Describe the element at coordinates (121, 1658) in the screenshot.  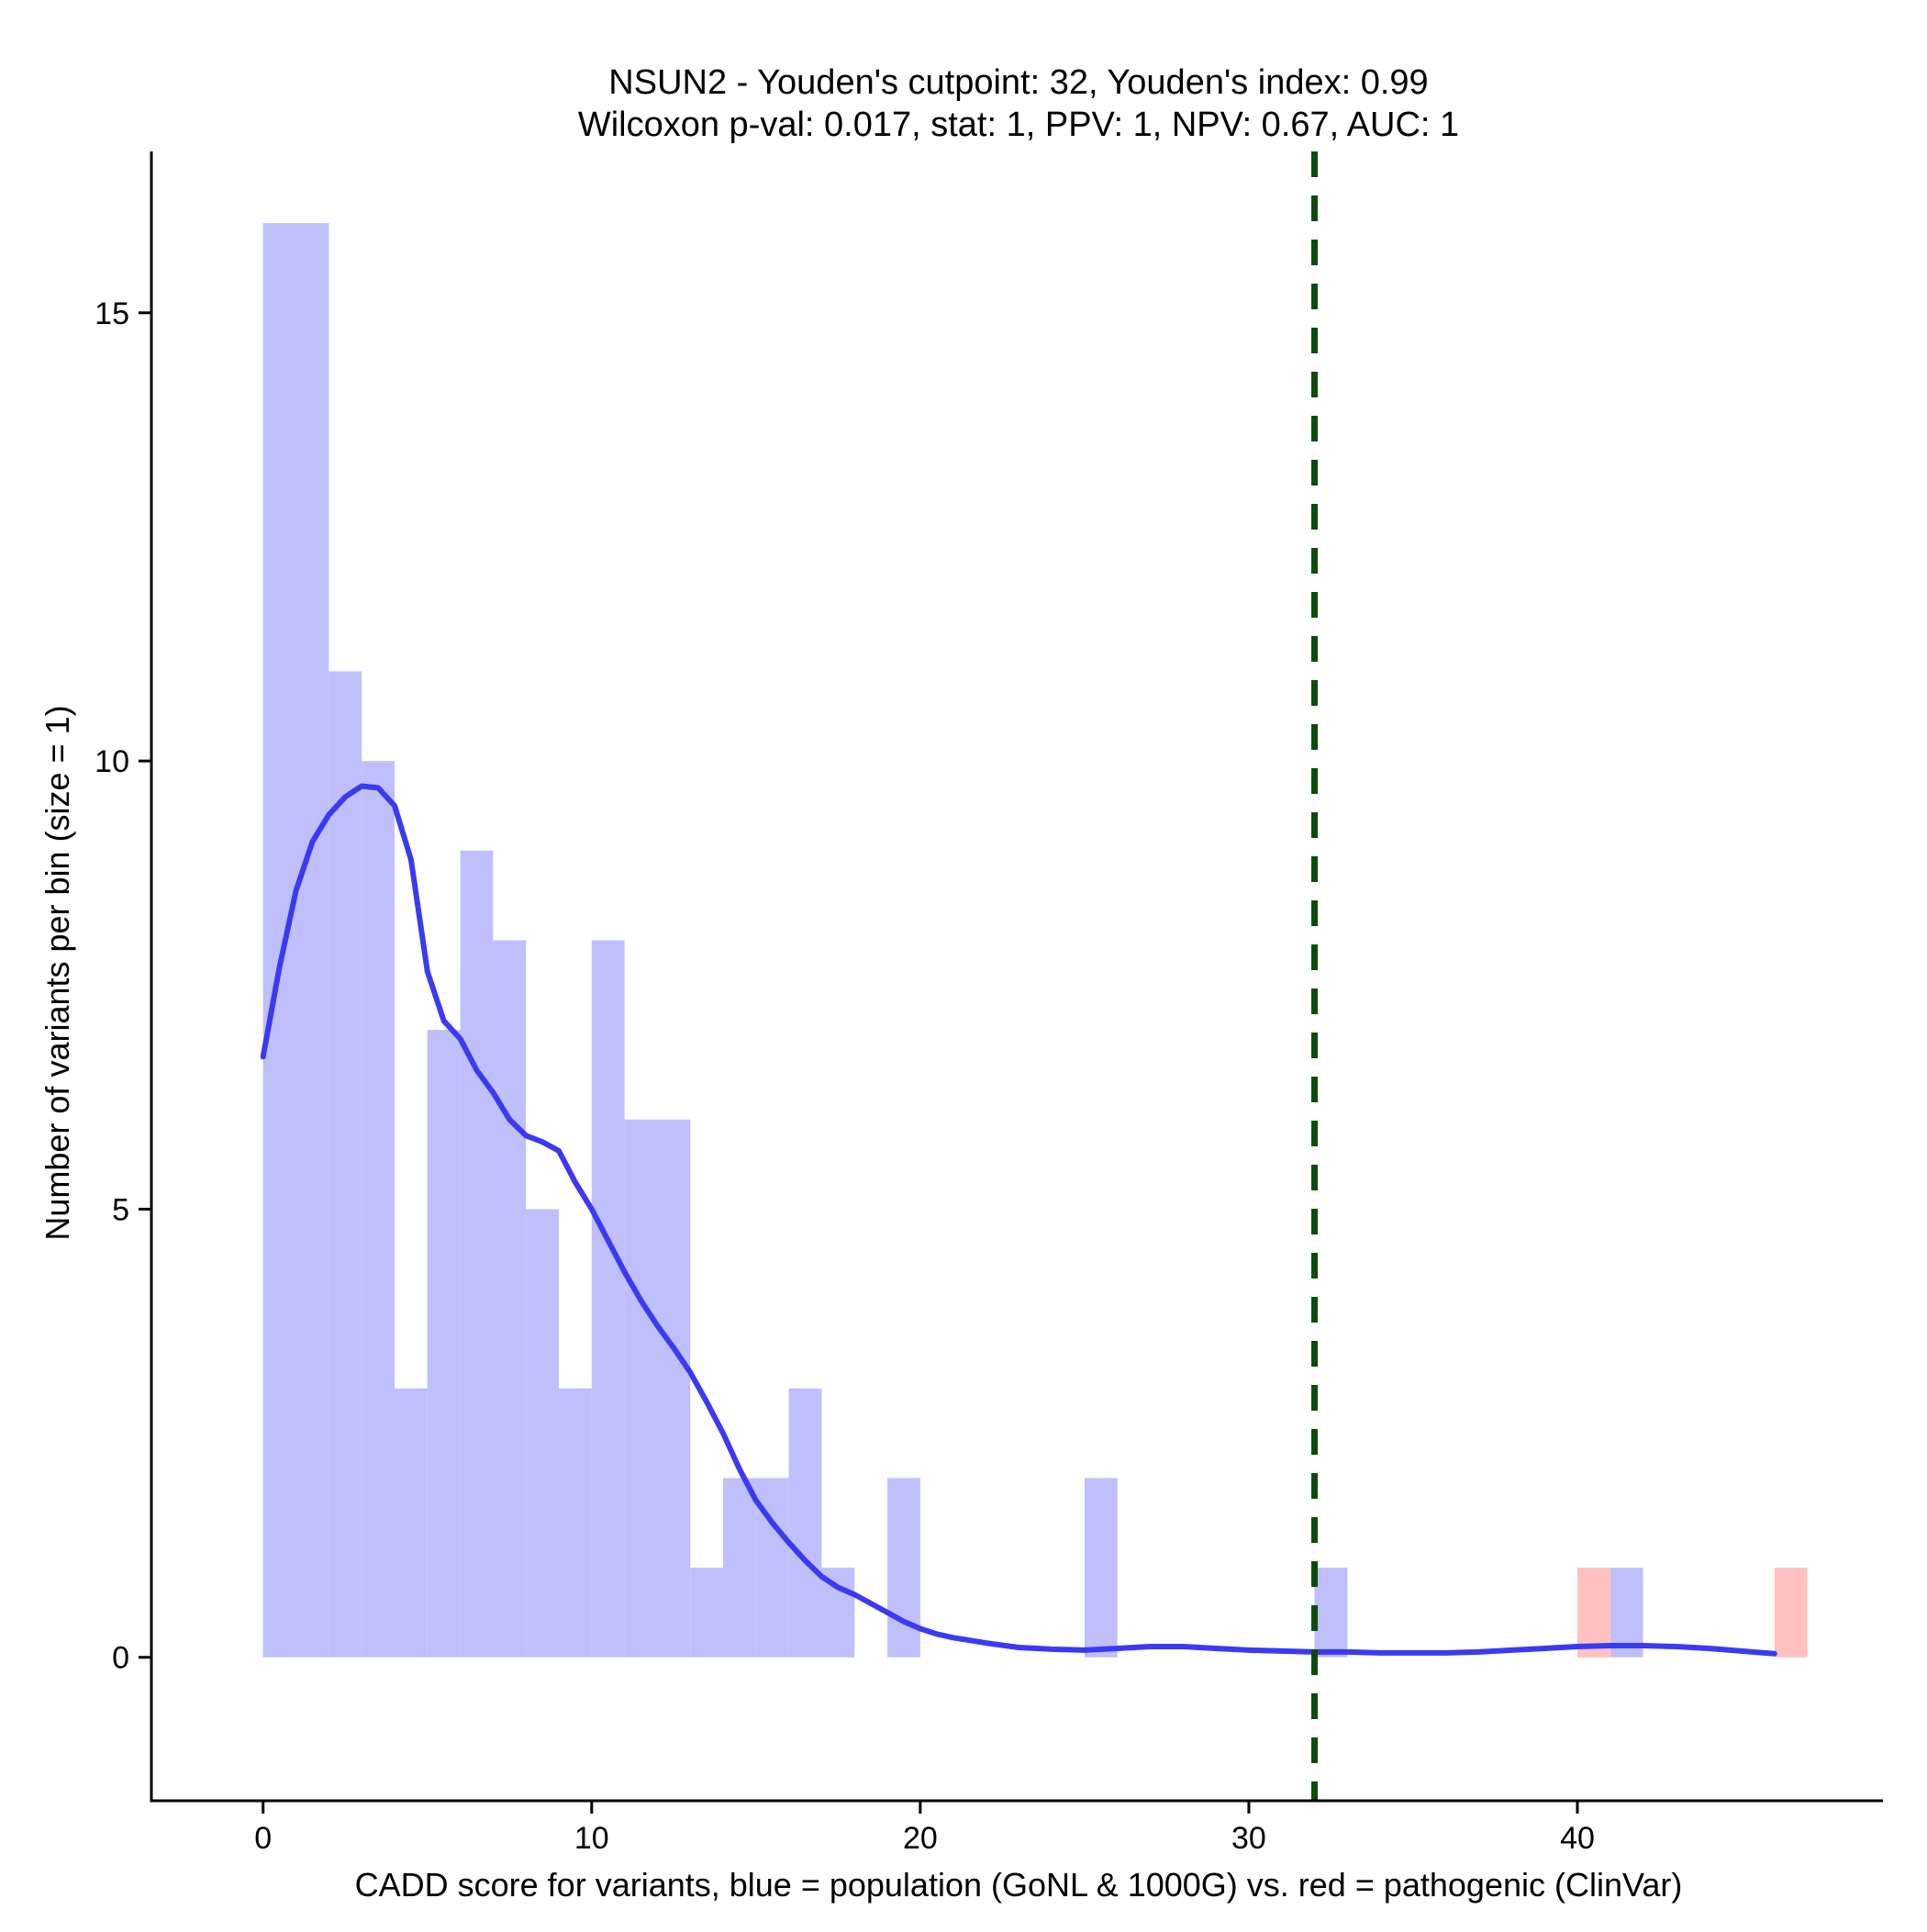
I see `y-tick-label: 0` at that location.